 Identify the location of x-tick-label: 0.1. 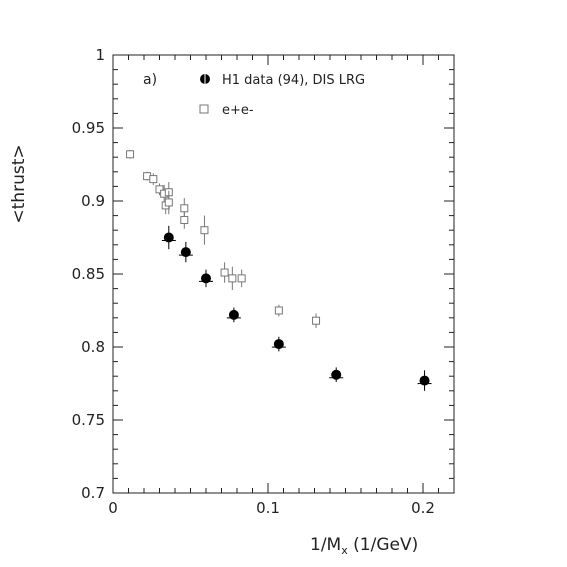
(268, 508).